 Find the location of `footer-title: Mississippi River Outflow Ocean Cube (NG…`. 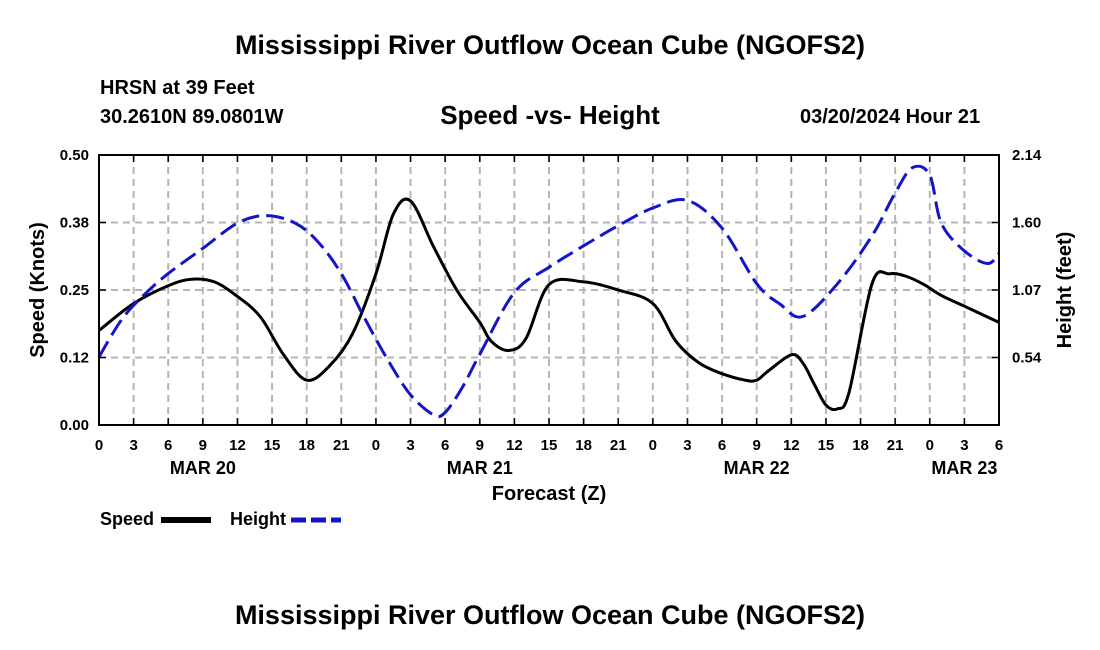

footer-title: Mississippi River Outflow Ocean Cube (NG… is located at coordinates (550, 615).